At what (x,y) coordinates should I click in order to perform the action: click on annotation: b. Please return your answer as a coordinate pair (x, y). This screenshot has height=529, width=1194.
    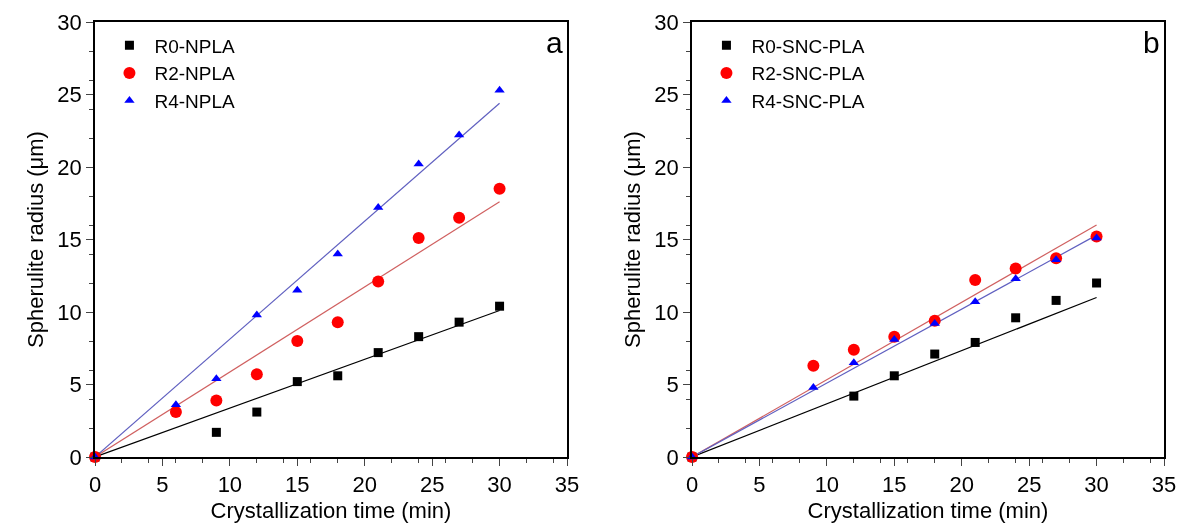
    Looking at the image, I should click on (1151, 42).